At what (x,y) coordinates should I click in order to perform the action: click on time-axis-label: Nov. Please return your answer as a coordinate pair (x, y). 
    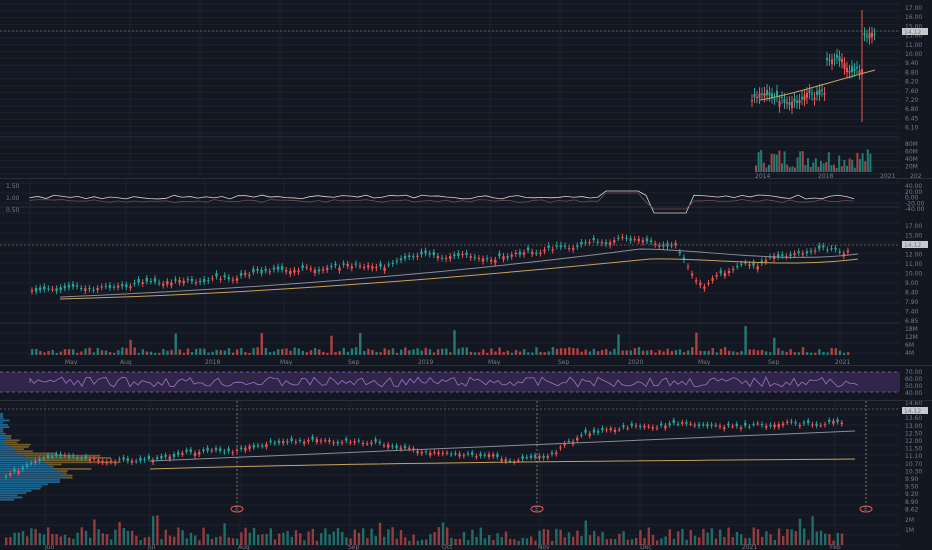
    Looking at the image, I should click on (544, 547).